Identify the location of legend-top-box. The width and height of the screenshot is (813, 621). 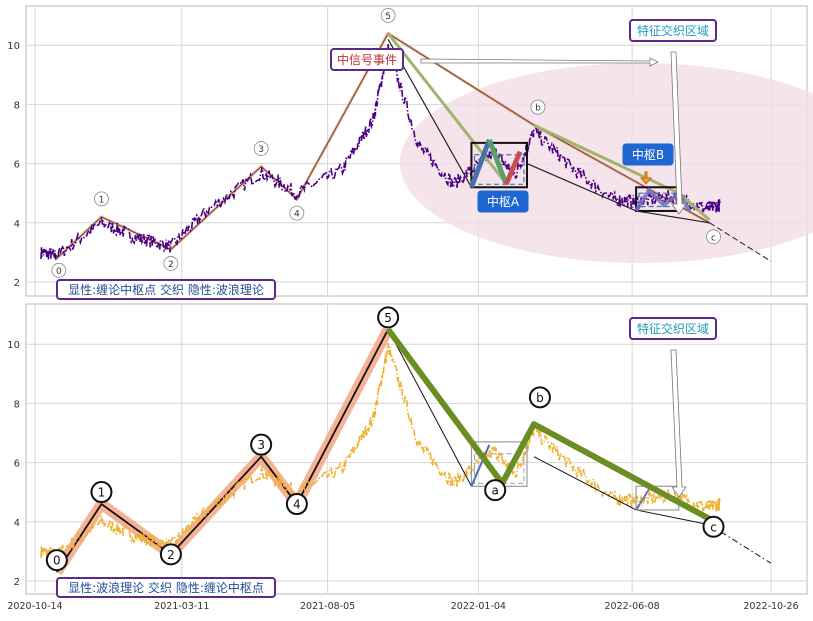
(166, 289).